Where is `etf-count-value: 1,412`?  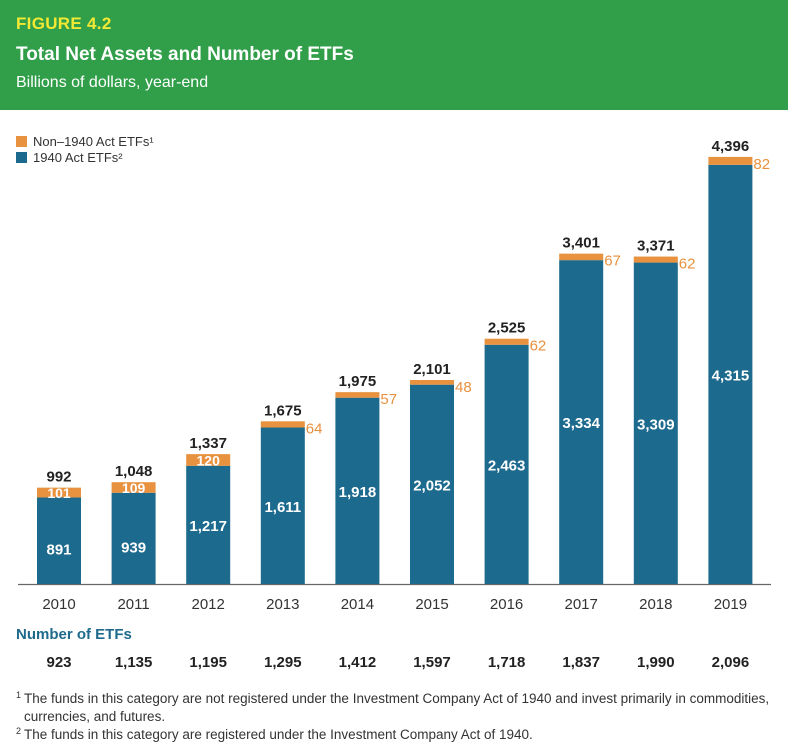 etf-count-value: 1,412 is located at coordinates (358, 662).